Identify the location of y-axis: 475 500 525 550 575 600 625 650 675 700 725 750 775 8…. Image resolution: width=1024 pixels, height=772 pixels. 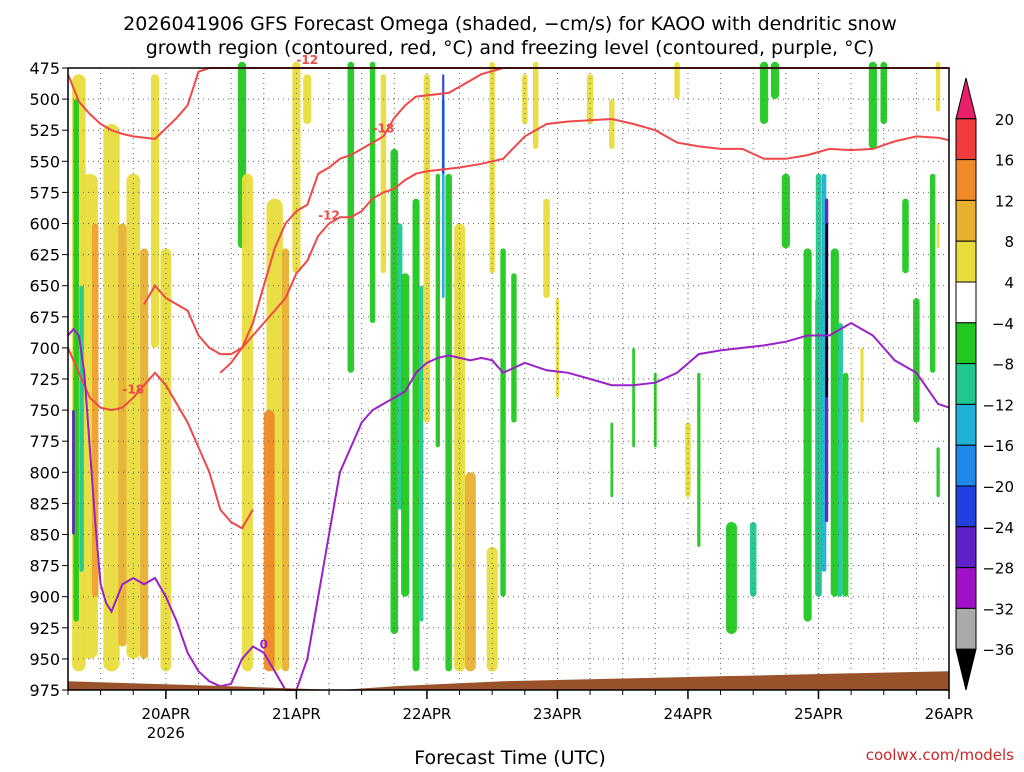
(48, 379).